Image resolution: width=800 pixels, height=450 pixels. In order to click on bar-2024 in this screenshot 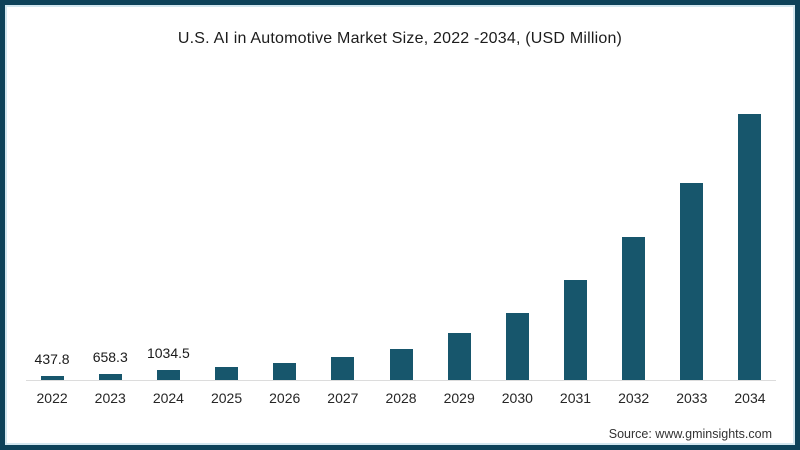, I will do `click(168, 375)`.